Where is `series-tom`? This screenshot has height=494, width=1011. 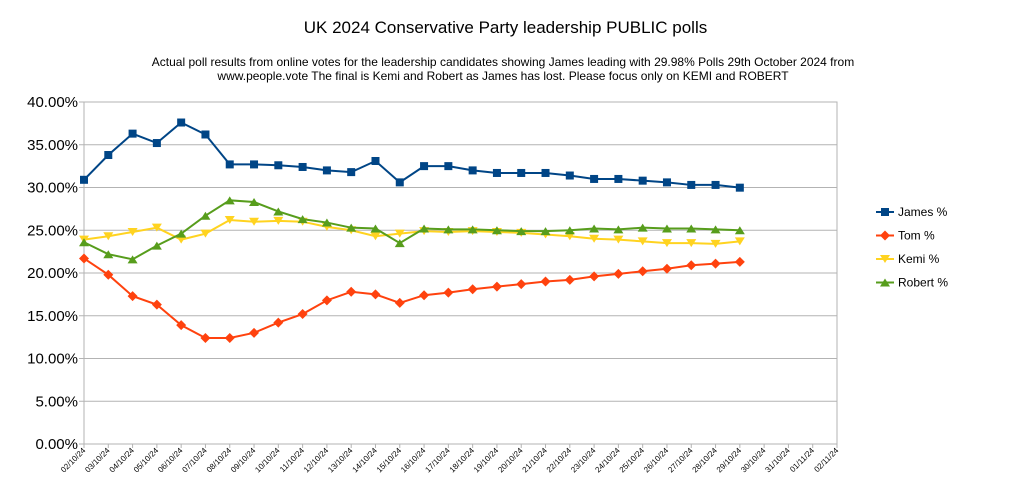
series-tom is located at coordinates (412, 298).